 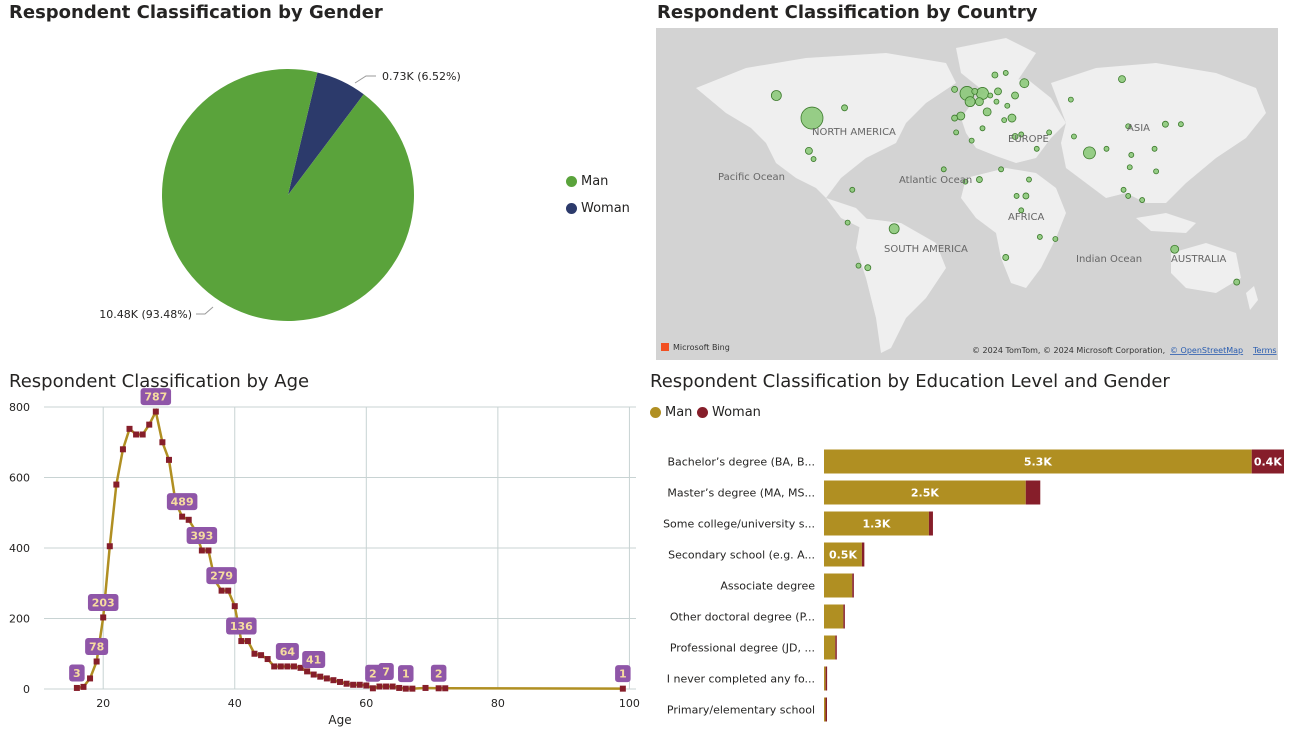 What do you see at coordinates (326, 133) in the screenshot?
I see `pie-slice-woman` at bounding box center [326, 133].